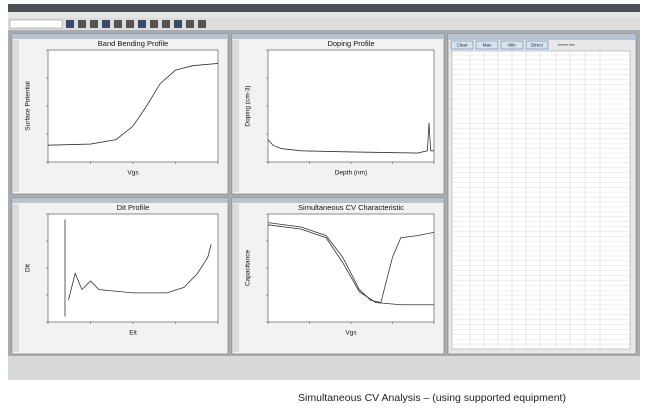  What do you see at coordinates (324, 15) in the screenshot?
I see `menu-bar` at bounding box center [324, 15].